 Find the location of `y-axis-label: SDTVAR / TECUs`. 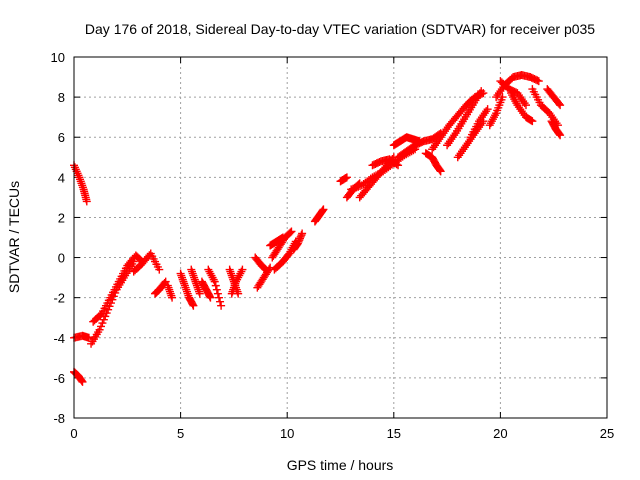

y-axis-label: SDTVAR / TECUs is located at coordinates (14, 237).